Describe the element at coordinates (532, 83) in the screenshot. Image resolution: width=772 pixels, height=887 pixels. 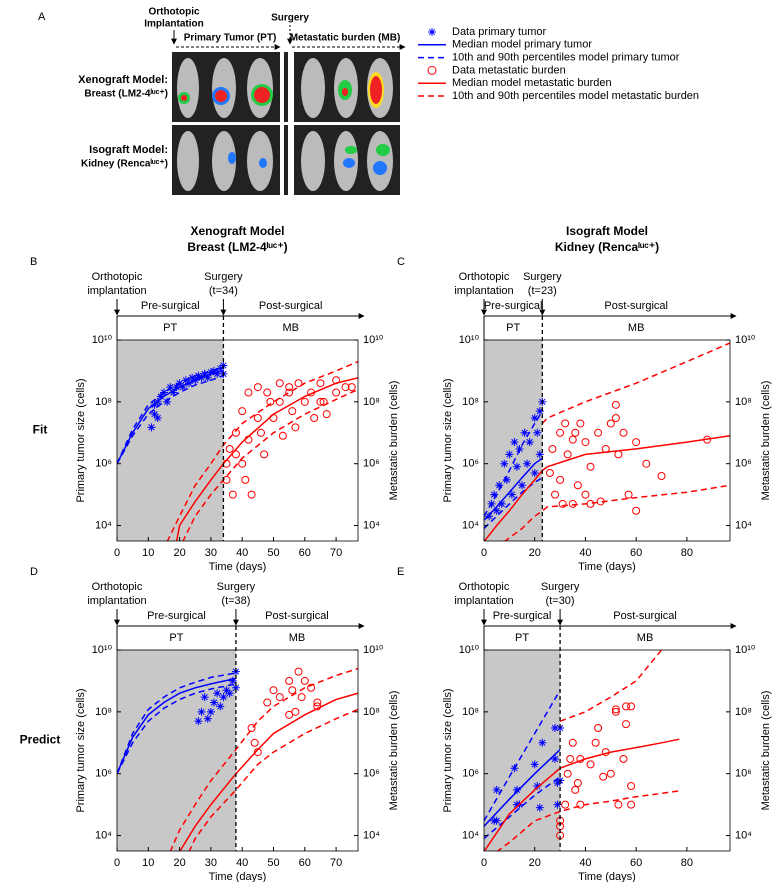
I see `legend-label: Median model metastatic burden` at that location.